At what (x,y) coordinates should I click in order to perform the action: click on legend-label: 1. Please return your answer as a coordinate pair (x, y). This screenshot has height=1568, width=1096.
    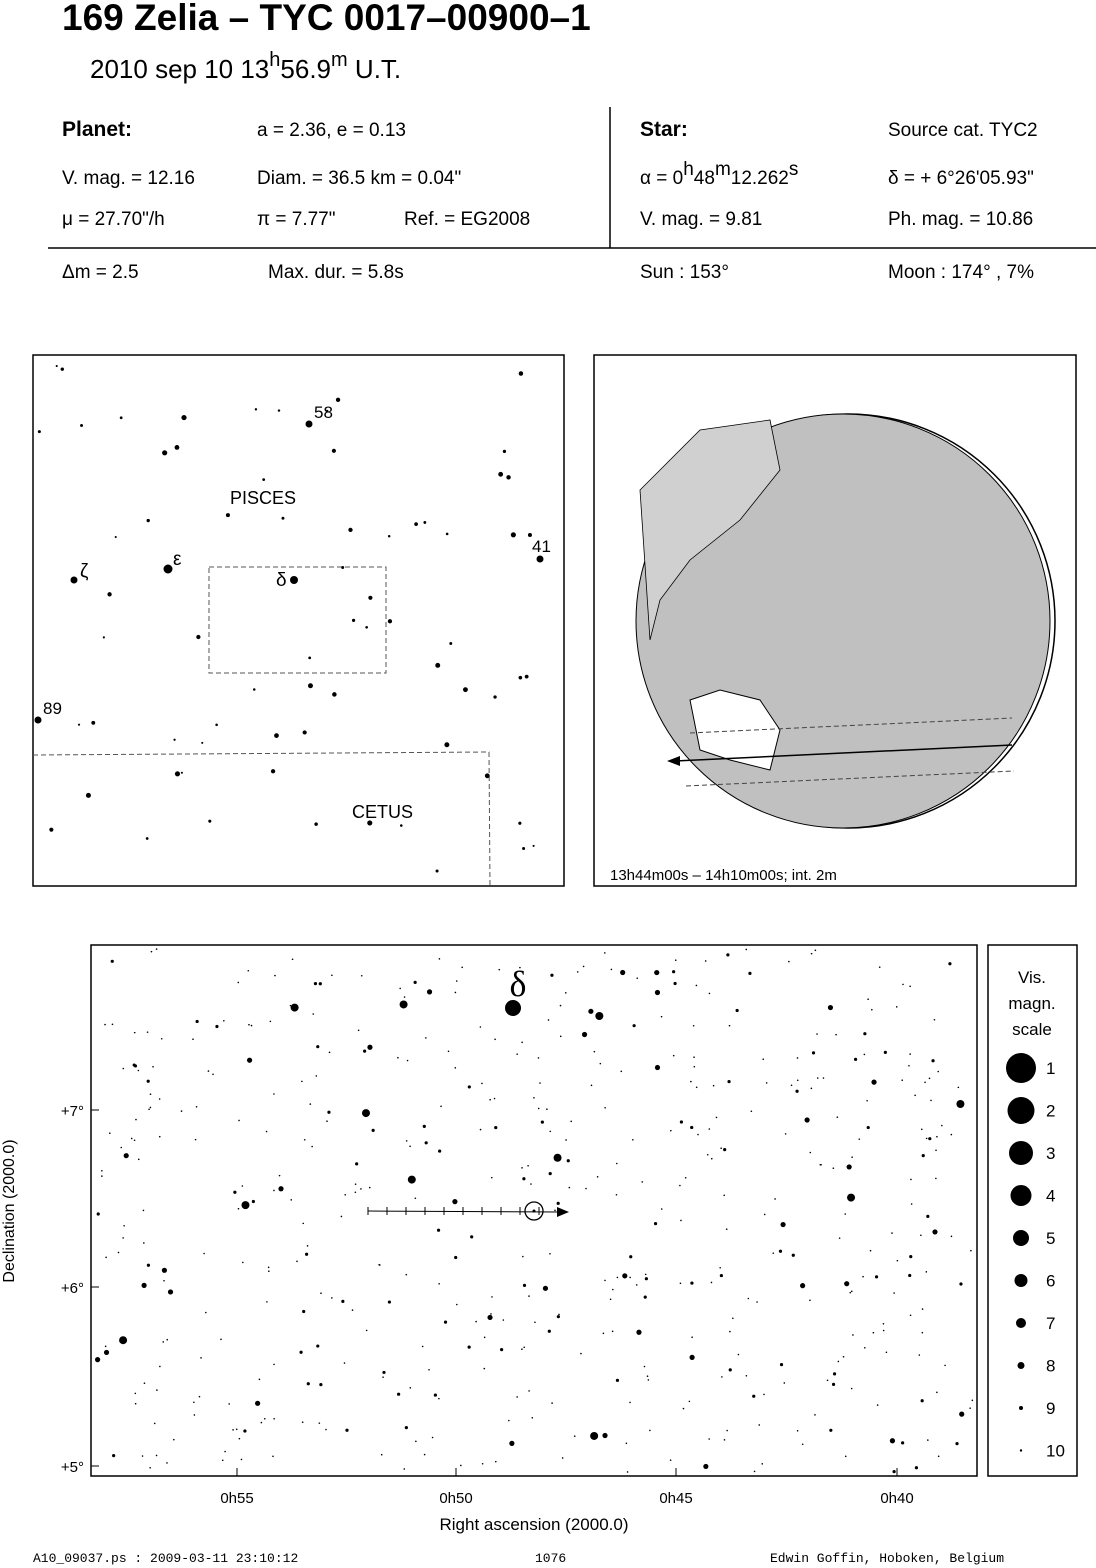
    Looking at the image, I should click on (1050, 1068).